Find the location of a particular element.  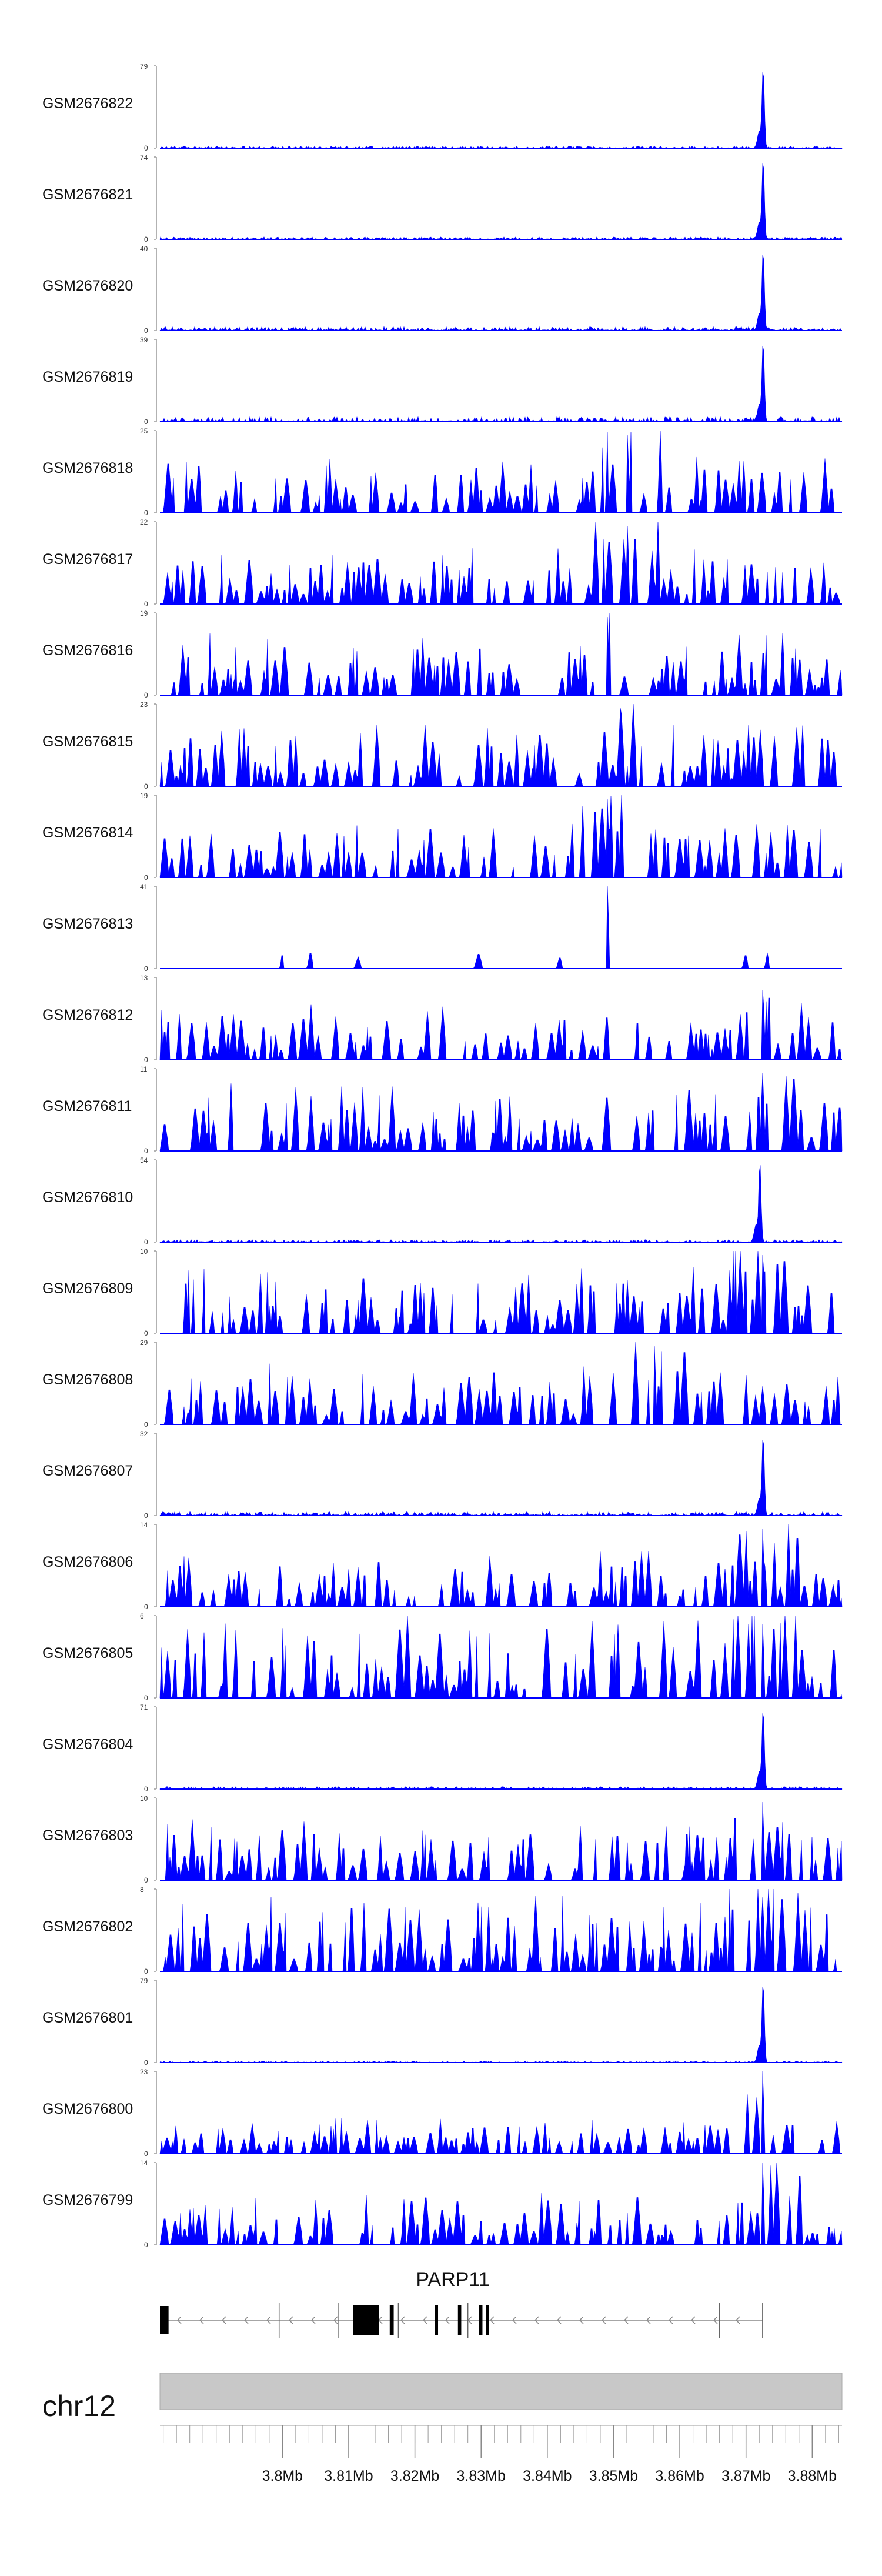

axis-tick-label: 3.81Mb is located at coordinates (348, 2476).